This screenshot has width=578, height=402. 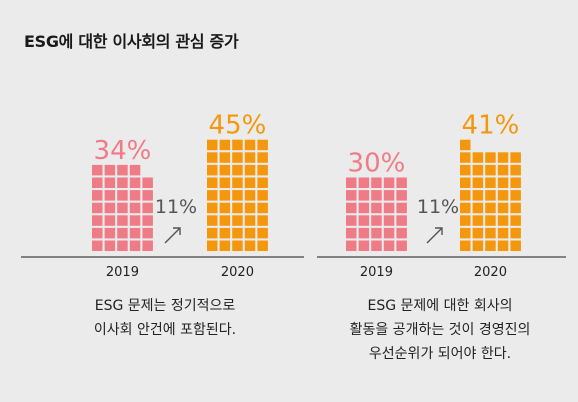 I want to click on caption-line: ESG 문제는 정기적으로, so click(x=165, y=306).